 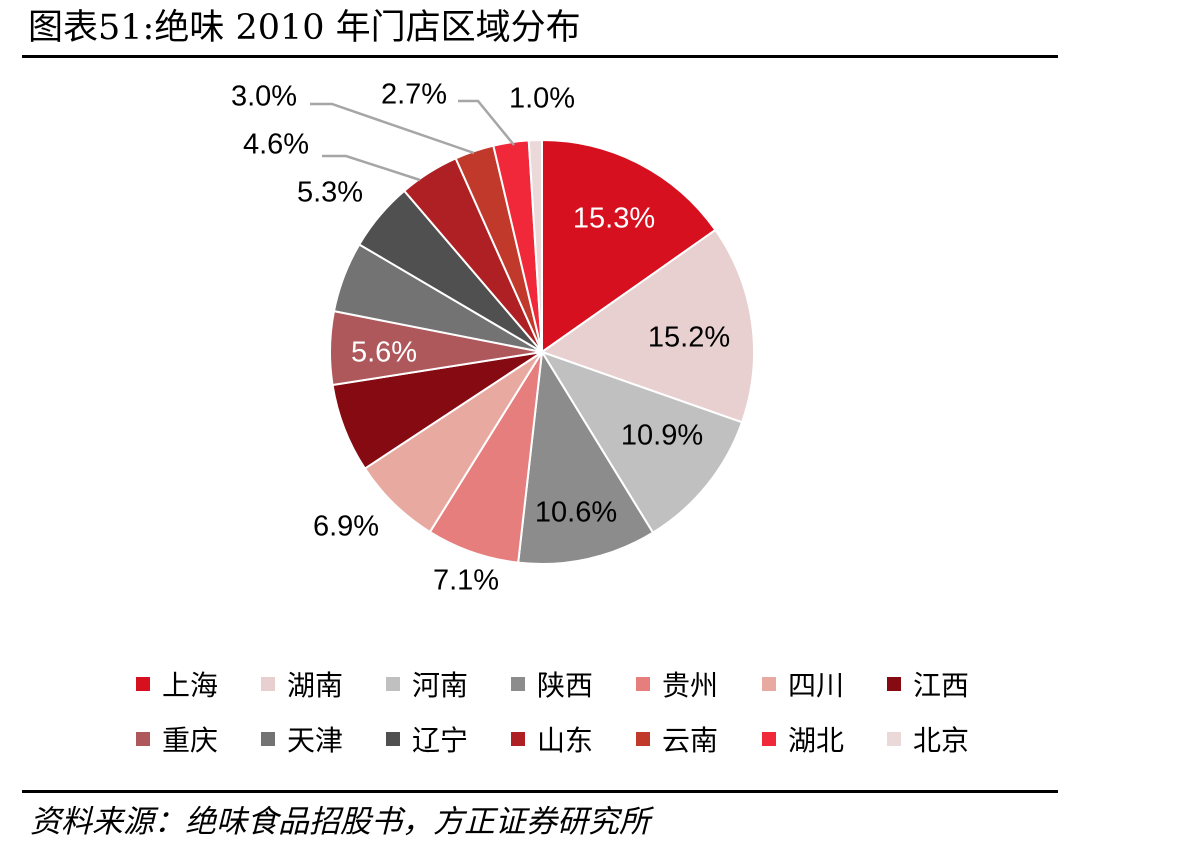 I want to click on legend-label: 湖南, so click(x=315, y=685).